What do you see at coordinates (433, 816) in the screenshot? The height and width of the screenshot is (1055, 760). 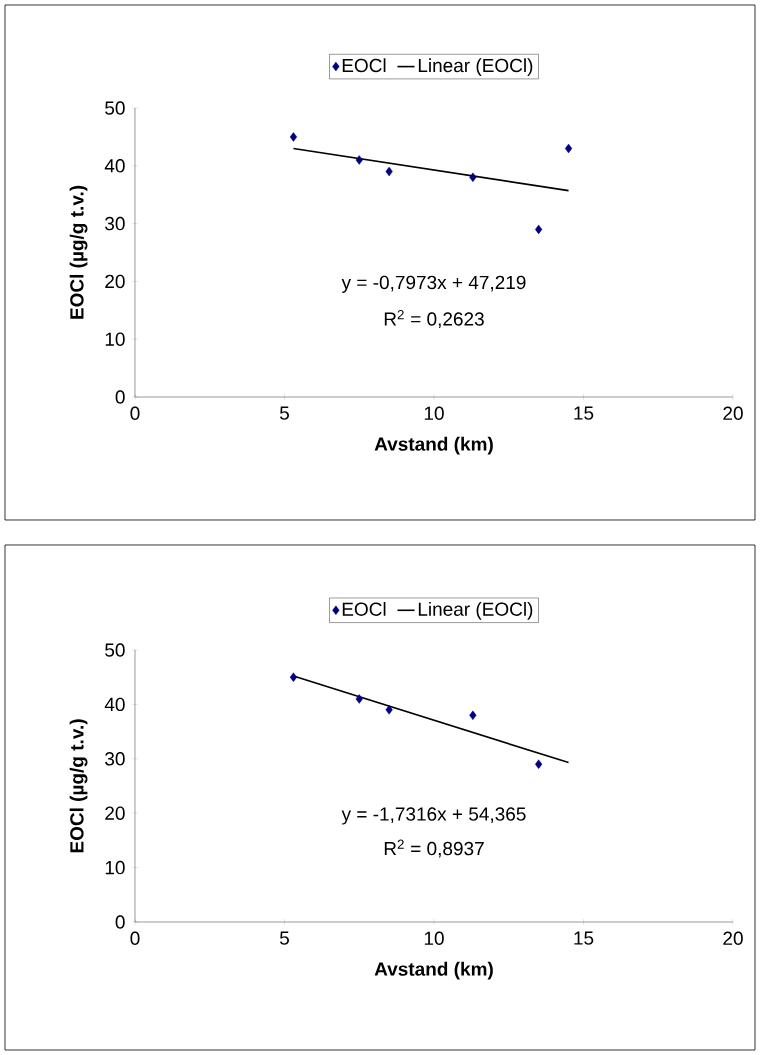 I see `annotation: y = -1,7316x + 54,365` at bounding box center [433, 816].